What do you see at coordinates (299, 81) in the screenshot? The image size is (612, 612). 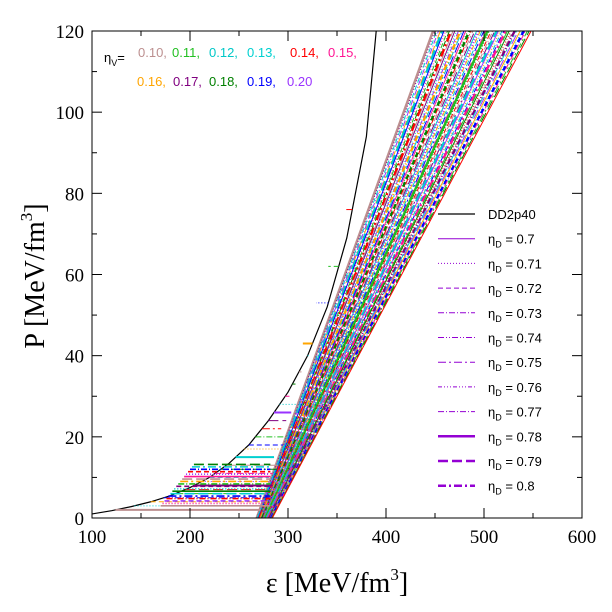 I see `eta-v-value: 0.20` at bounding box center [299, 81].